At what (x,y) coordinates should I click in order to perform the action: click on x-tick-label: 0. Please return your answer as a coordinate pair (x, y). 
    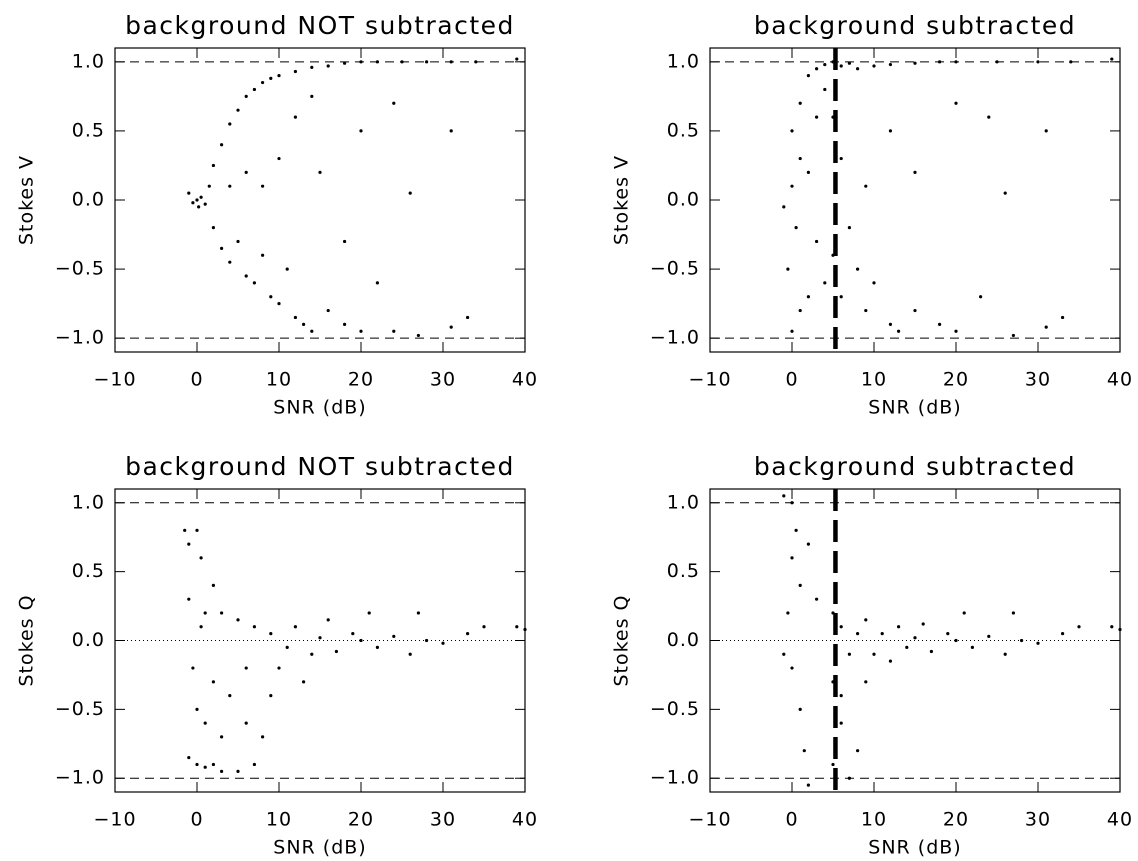
    Looking at the image, I should click on (196, 820).